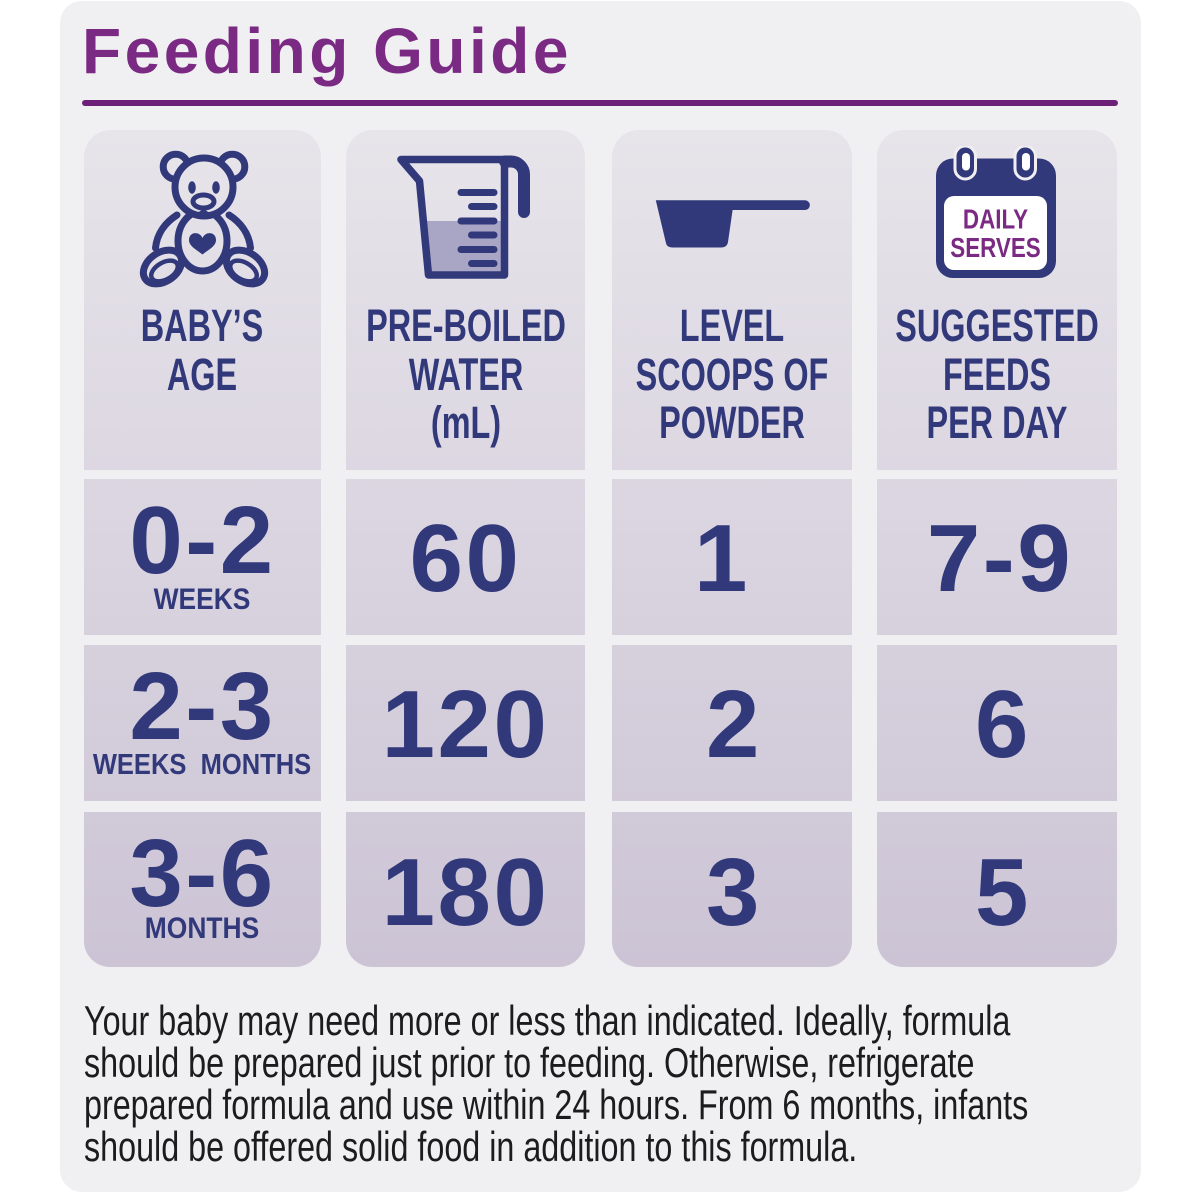  I want to click on svg-text: DAILY, so click(995, 219).